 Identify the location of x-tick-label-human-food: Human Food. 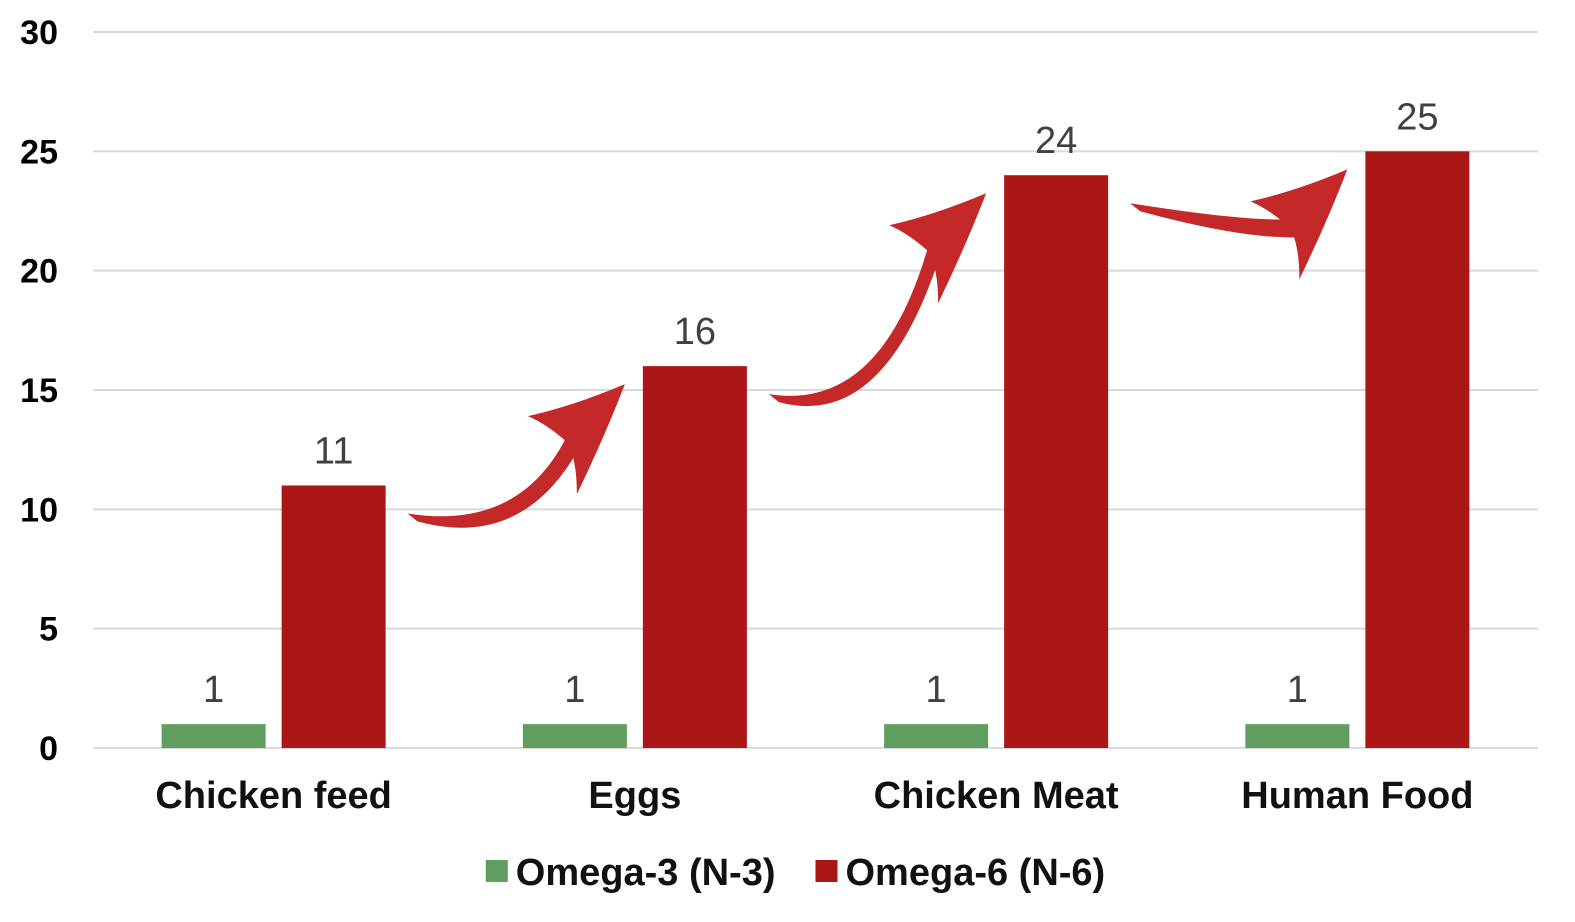
(1357, 796).